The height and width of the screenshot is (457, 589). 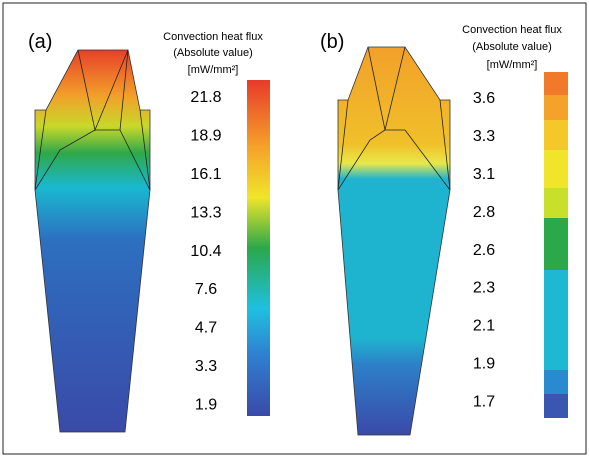 What do you see at coordinates (484, 288) in the screenshot?
I see `colorbar-tick-label: 2.3` at bounding box center [484, 288].